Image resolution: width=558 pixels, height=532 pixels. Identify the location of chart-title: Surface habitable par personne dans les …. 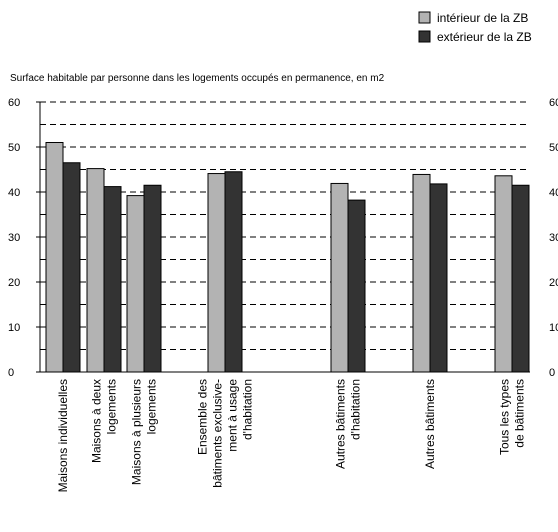
(197, 78).